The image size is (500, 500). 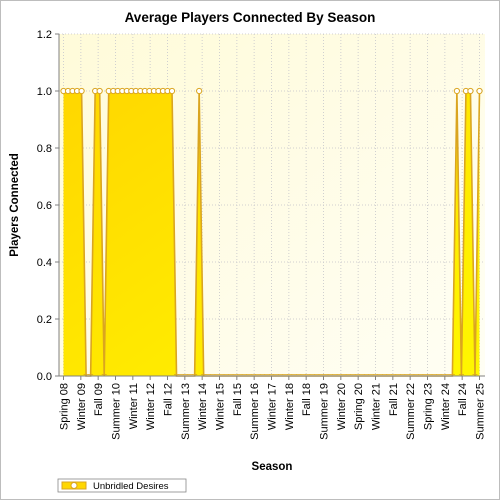 What do you see at coordinates (169, 399) in the screenshot?
I see `x-tick-label: Fall 12` at bounding box center [169, 399].